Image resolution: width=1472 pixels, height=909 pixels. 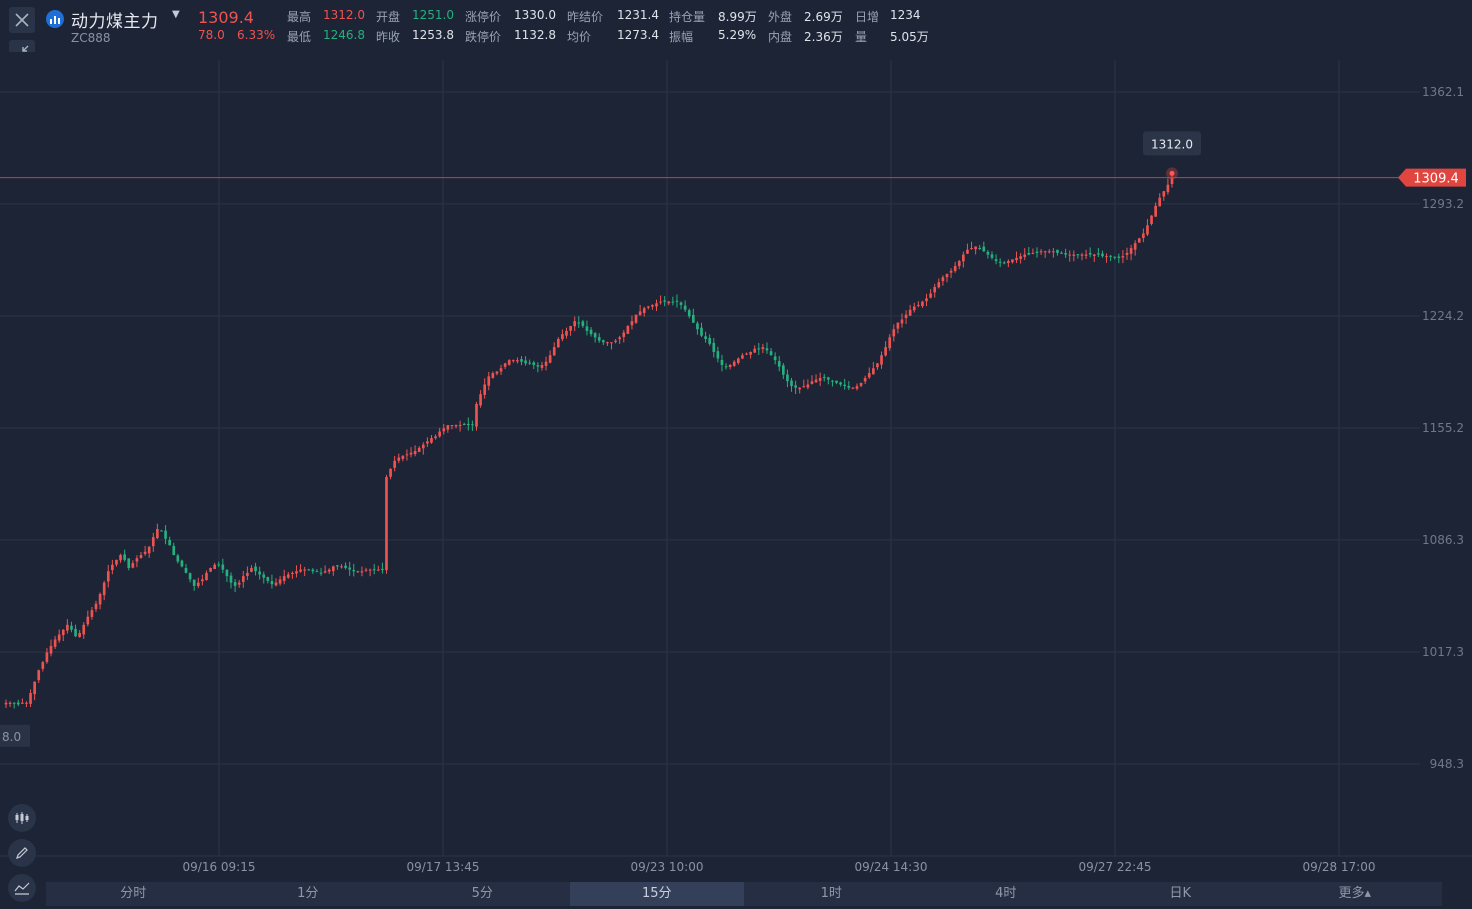 I want to click on tab-period: 15分, so click(x=656, y=894).